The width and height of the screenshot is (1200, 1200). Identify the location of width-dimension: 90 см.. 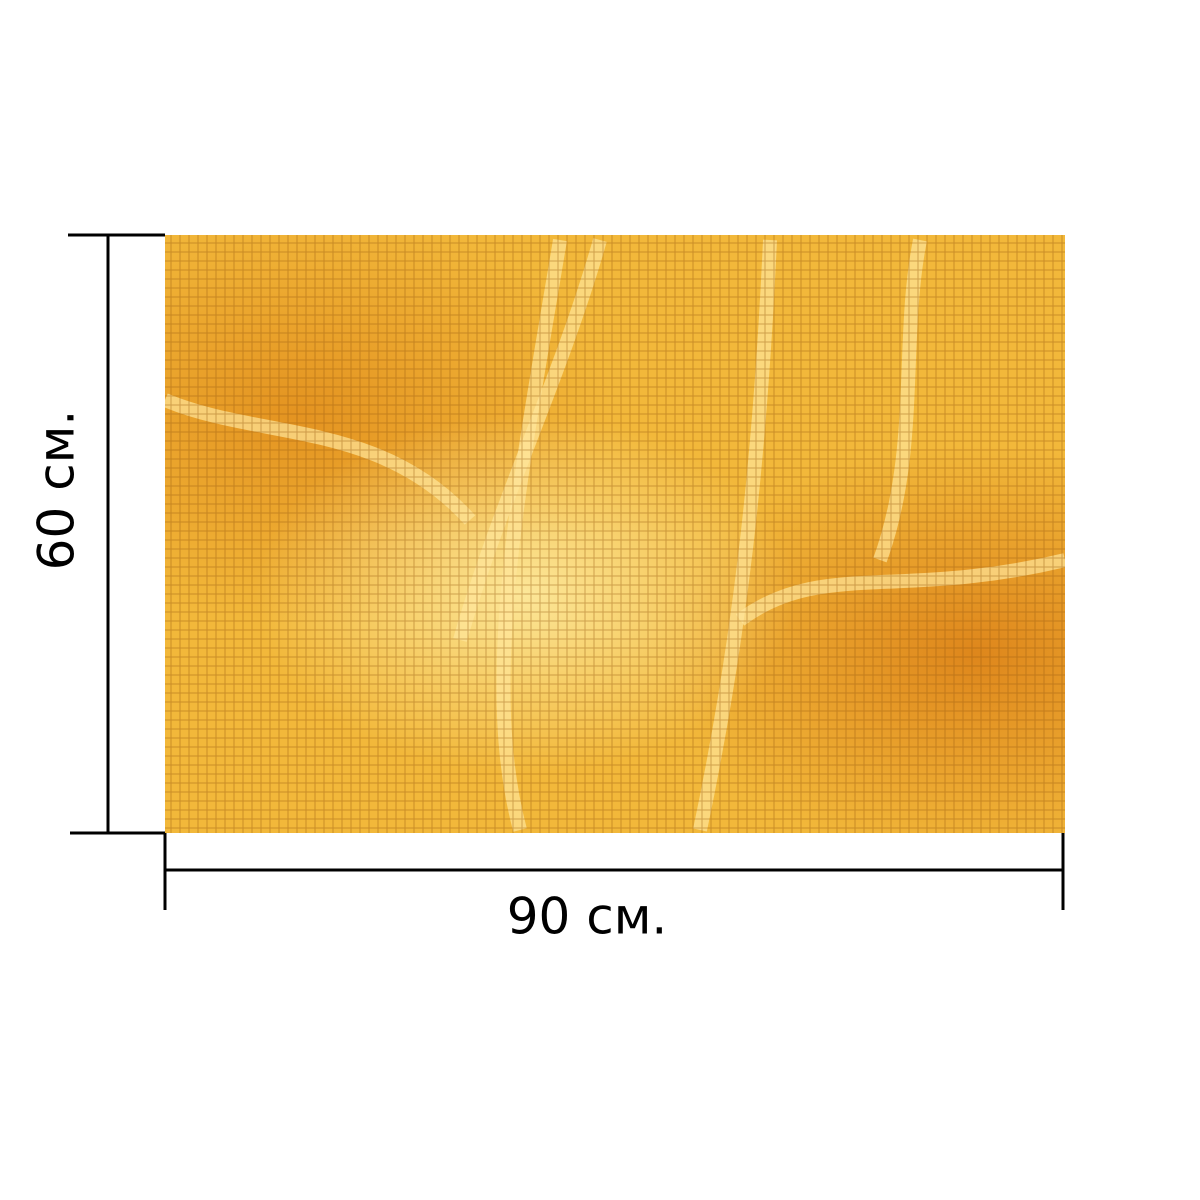
(614, 889).